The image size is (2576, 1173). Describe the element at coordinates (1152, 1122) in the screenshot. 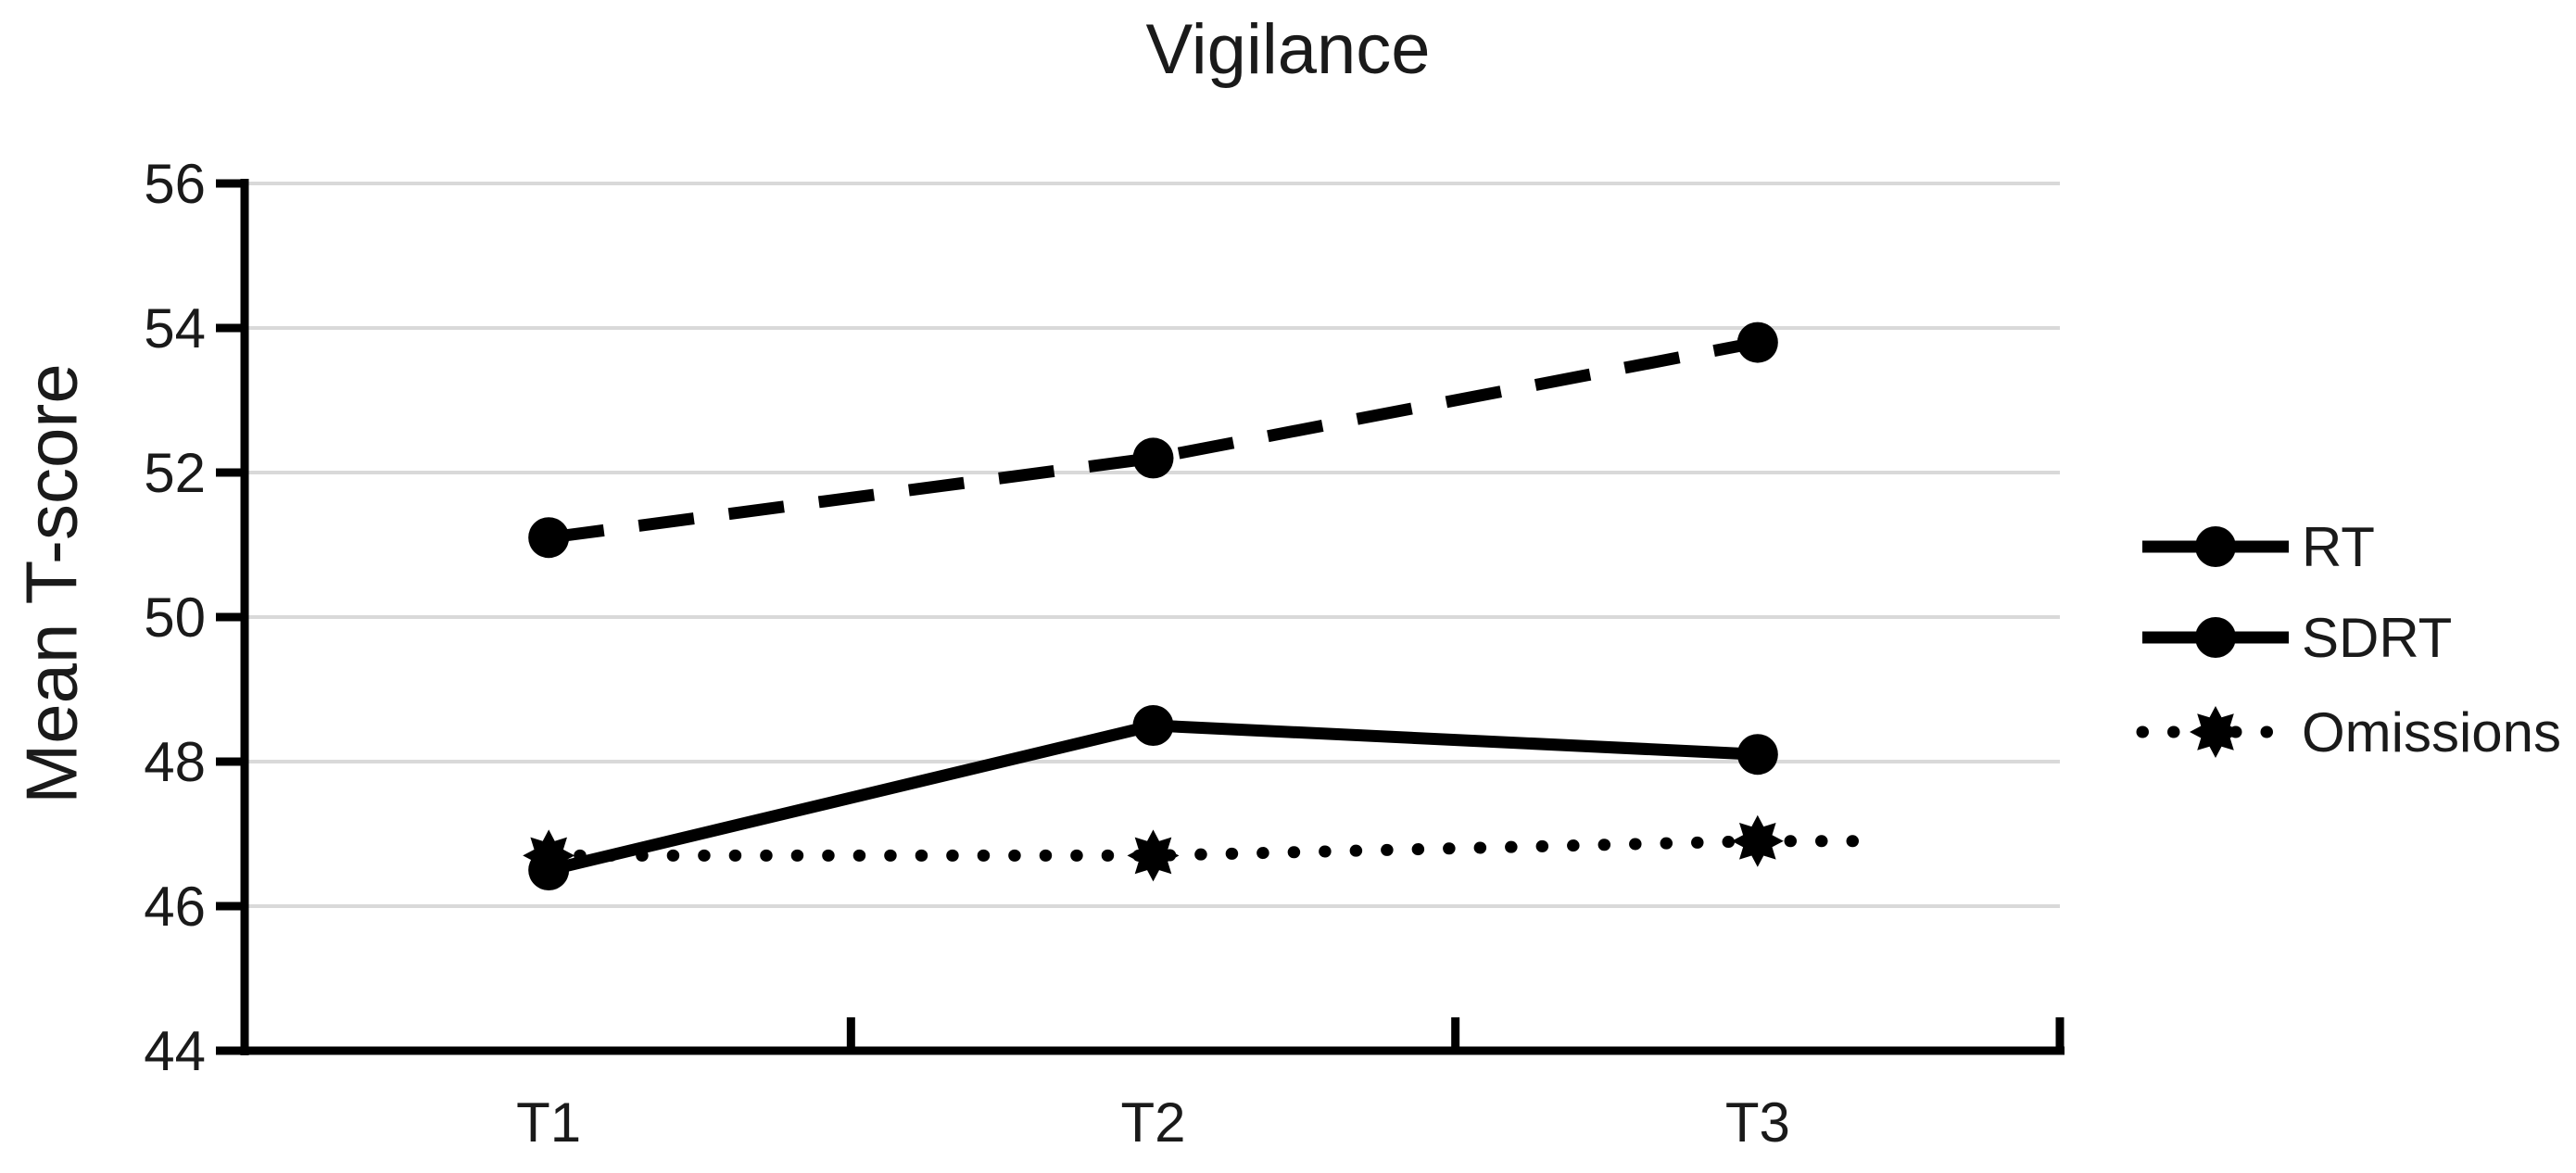

I see `x-tick-label-t2: T2` at that location.